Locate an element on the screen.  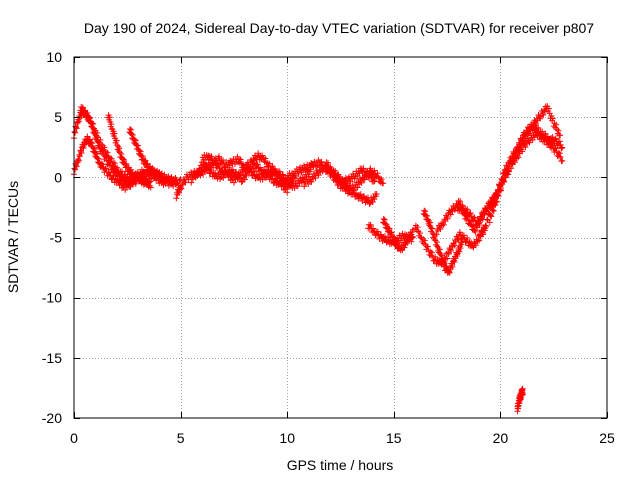
y-tick-label: -20 is located at coordinates (52, 418).